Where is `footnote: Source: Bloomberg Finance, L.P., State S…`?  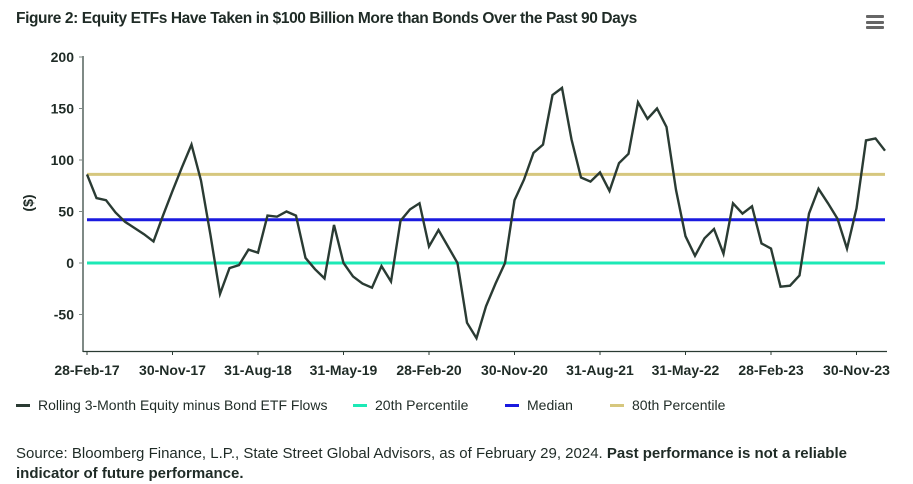
footnote: Source: Bloomberg Finance, L.P., State S… is located at coordinates (456, 464).